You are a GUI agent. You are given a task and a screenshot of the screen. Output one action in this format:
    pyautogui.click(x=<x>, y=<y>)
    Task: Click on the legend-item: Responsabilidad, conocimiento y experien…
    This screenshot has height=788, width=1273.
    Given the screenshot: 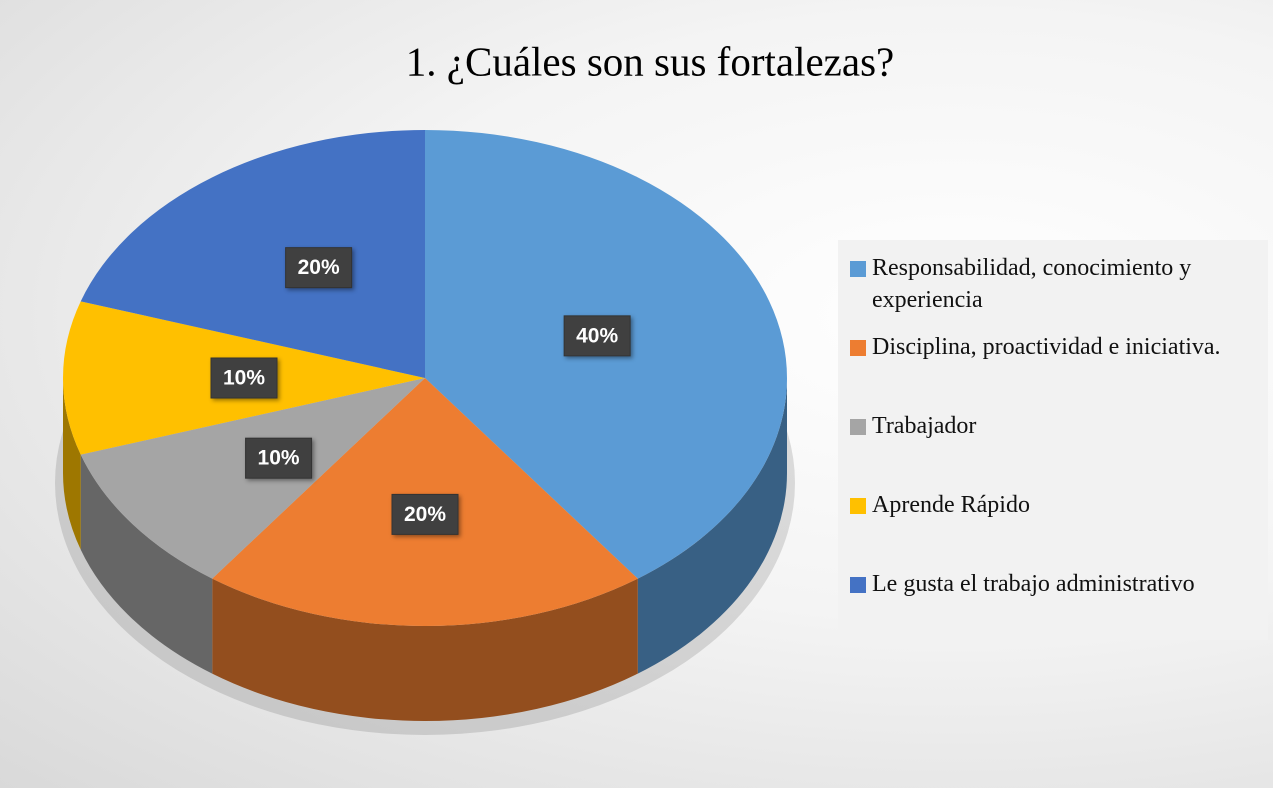 What is the action you would take?
    pyautogui.click(x=1053, y=291)
    